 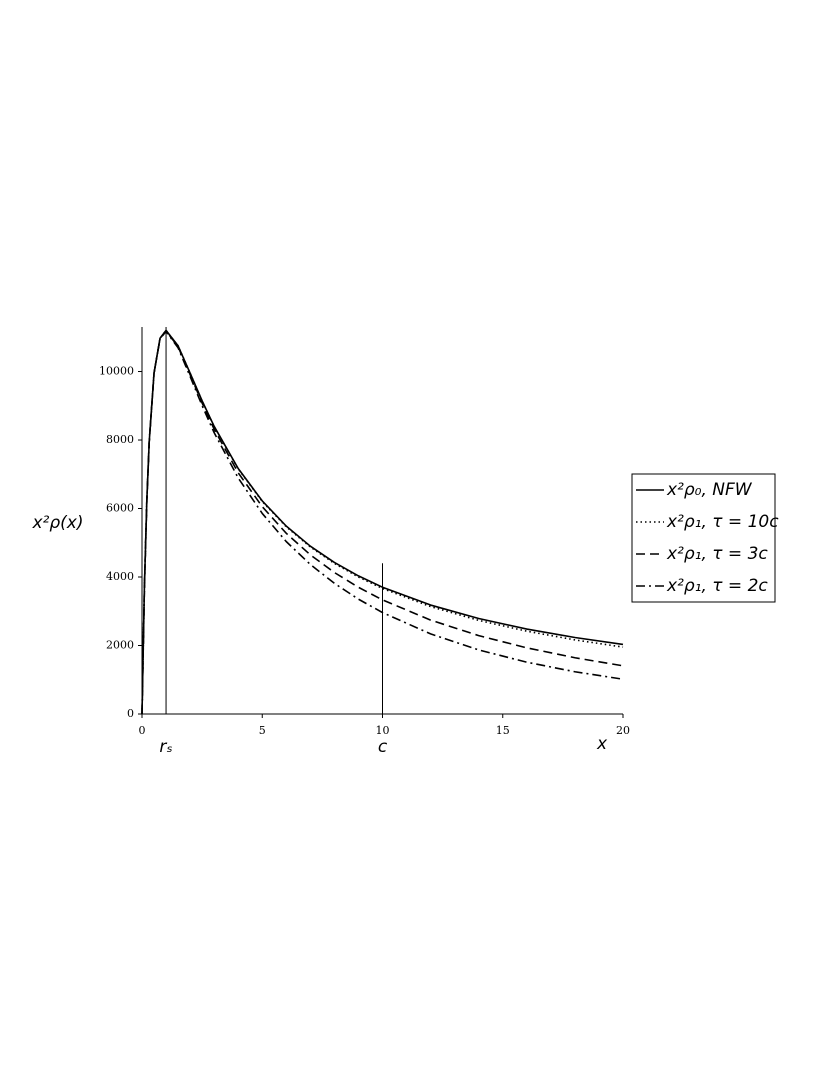 I want to click on legend-label: x²ρ₁, τ = 10c, so click(x=722, y=522).